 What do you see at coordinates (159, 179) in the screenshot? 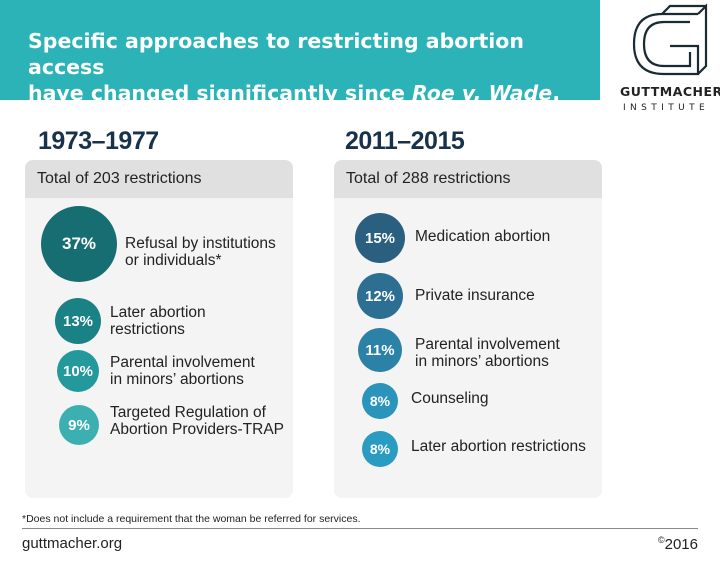
I see `left-total: Total of 203 restrictions` at bounding box center [159, 179].